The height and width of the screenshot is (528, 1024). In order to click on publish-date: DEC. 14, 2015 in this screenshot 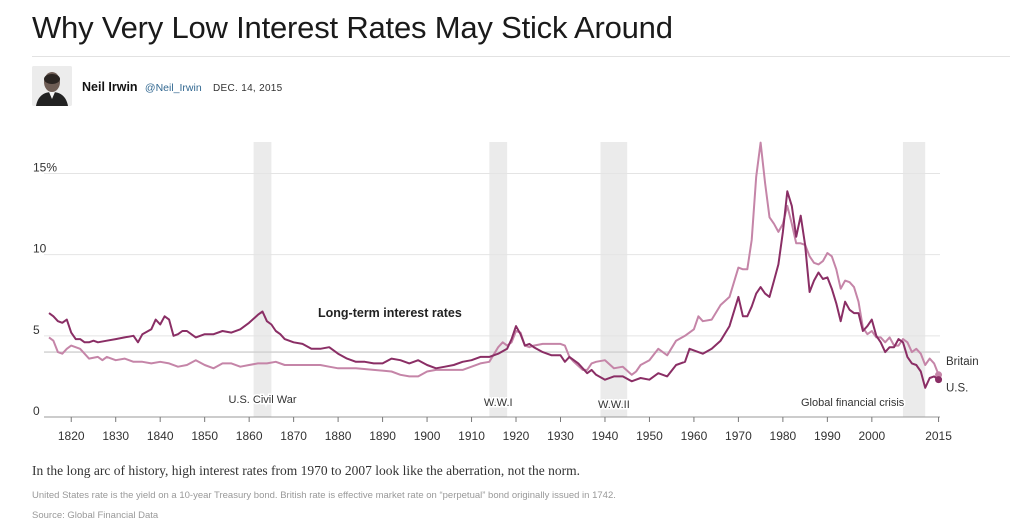, I will do `click(248, 88)`.